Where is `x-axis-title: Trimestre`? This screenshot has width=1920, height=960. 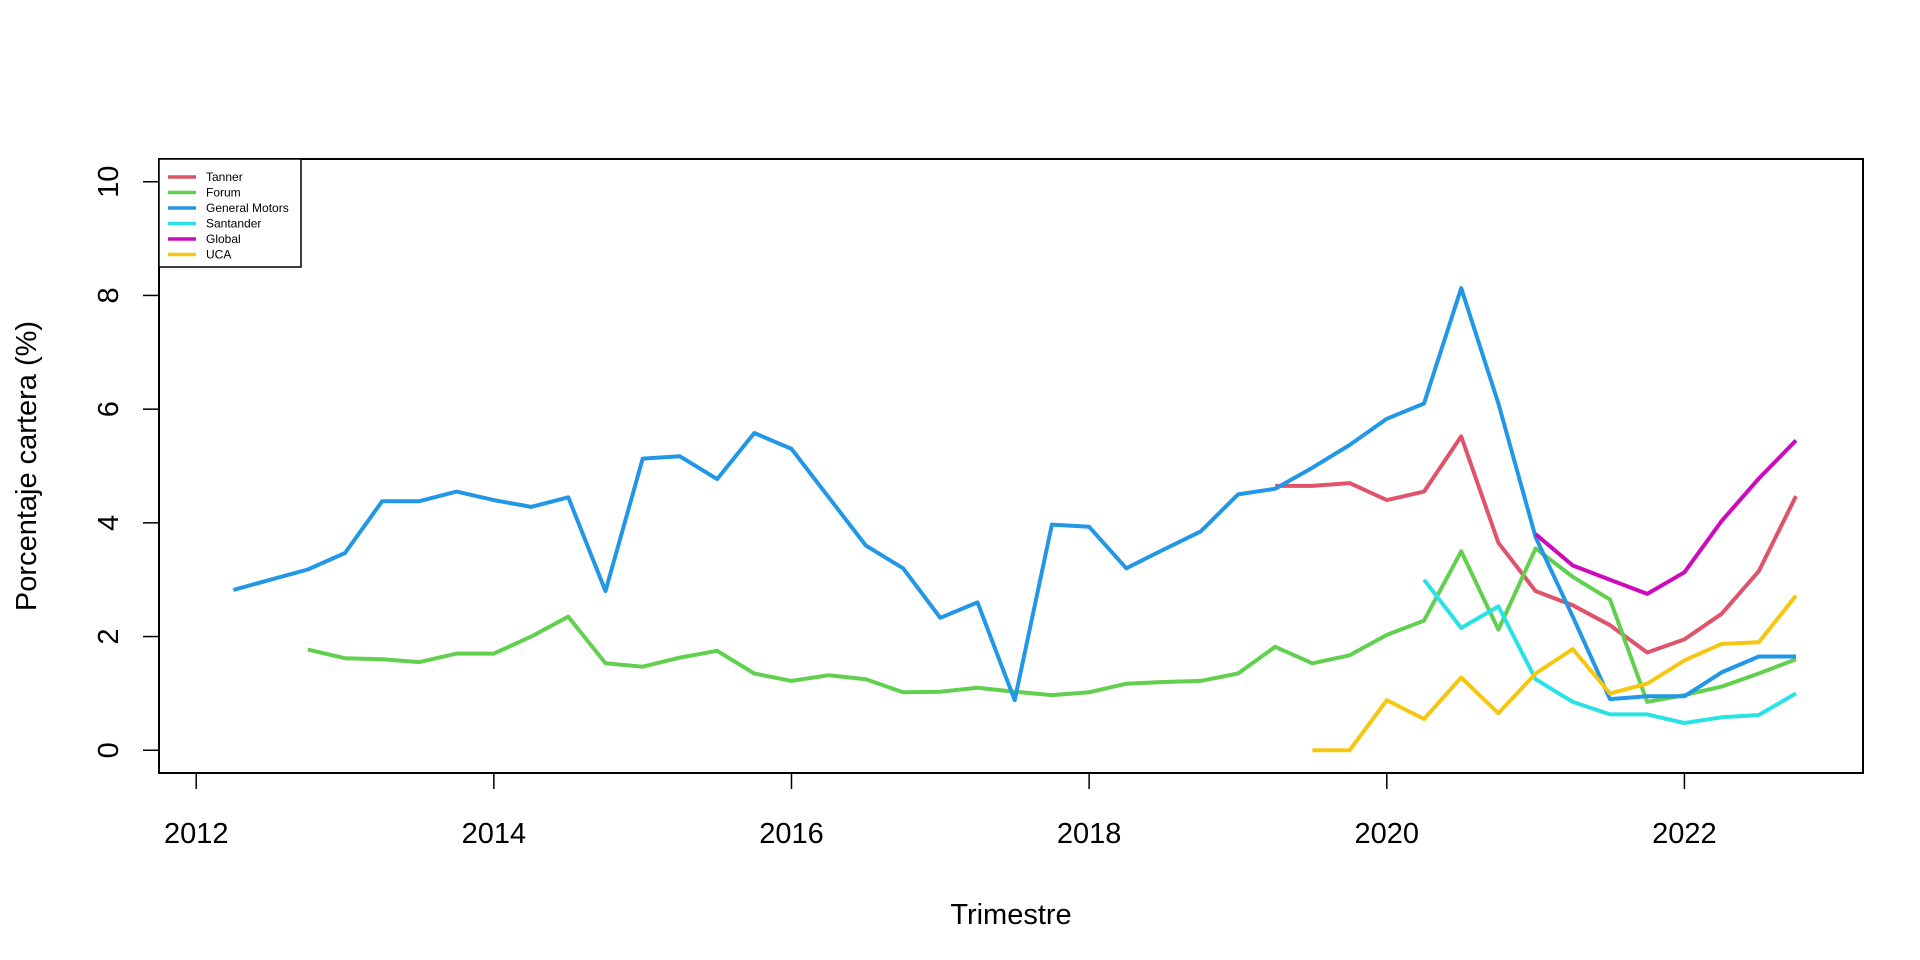
x-axis-title: Trimestre is located at coordinates (1010, 915).